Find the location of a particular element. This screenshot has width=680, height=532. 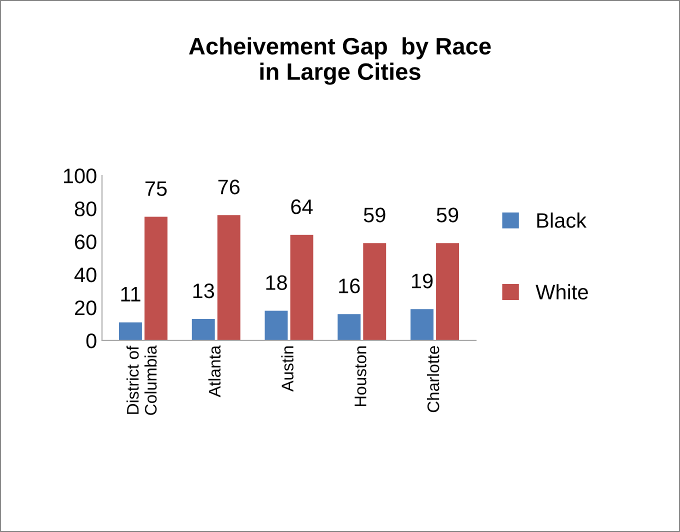

x-tick-label: Atlanta is located at coordinates (214, 371).